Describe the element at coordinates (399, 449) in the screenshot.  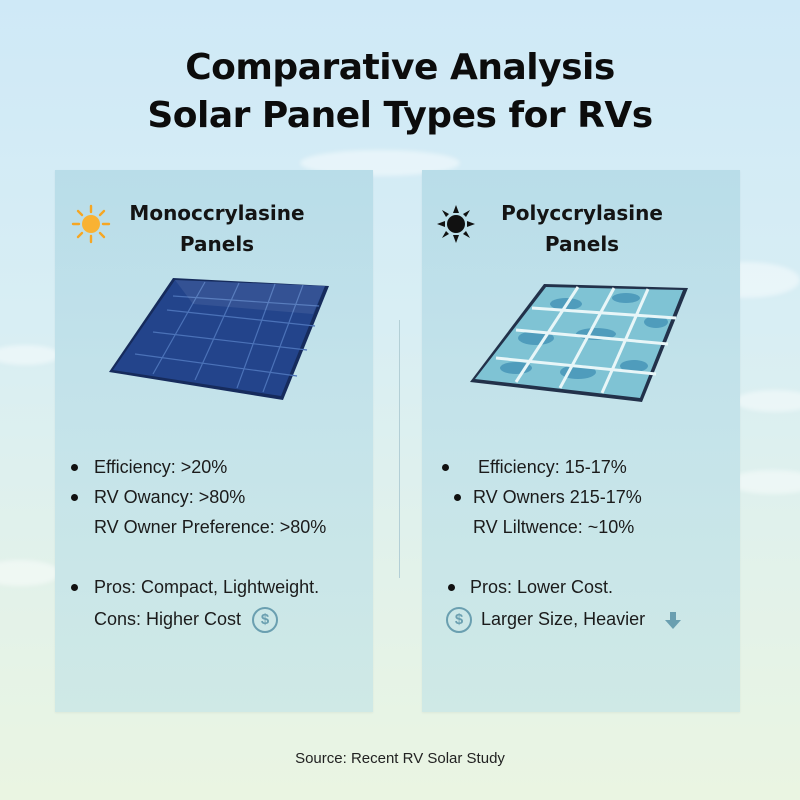
I see `divider` at that location.